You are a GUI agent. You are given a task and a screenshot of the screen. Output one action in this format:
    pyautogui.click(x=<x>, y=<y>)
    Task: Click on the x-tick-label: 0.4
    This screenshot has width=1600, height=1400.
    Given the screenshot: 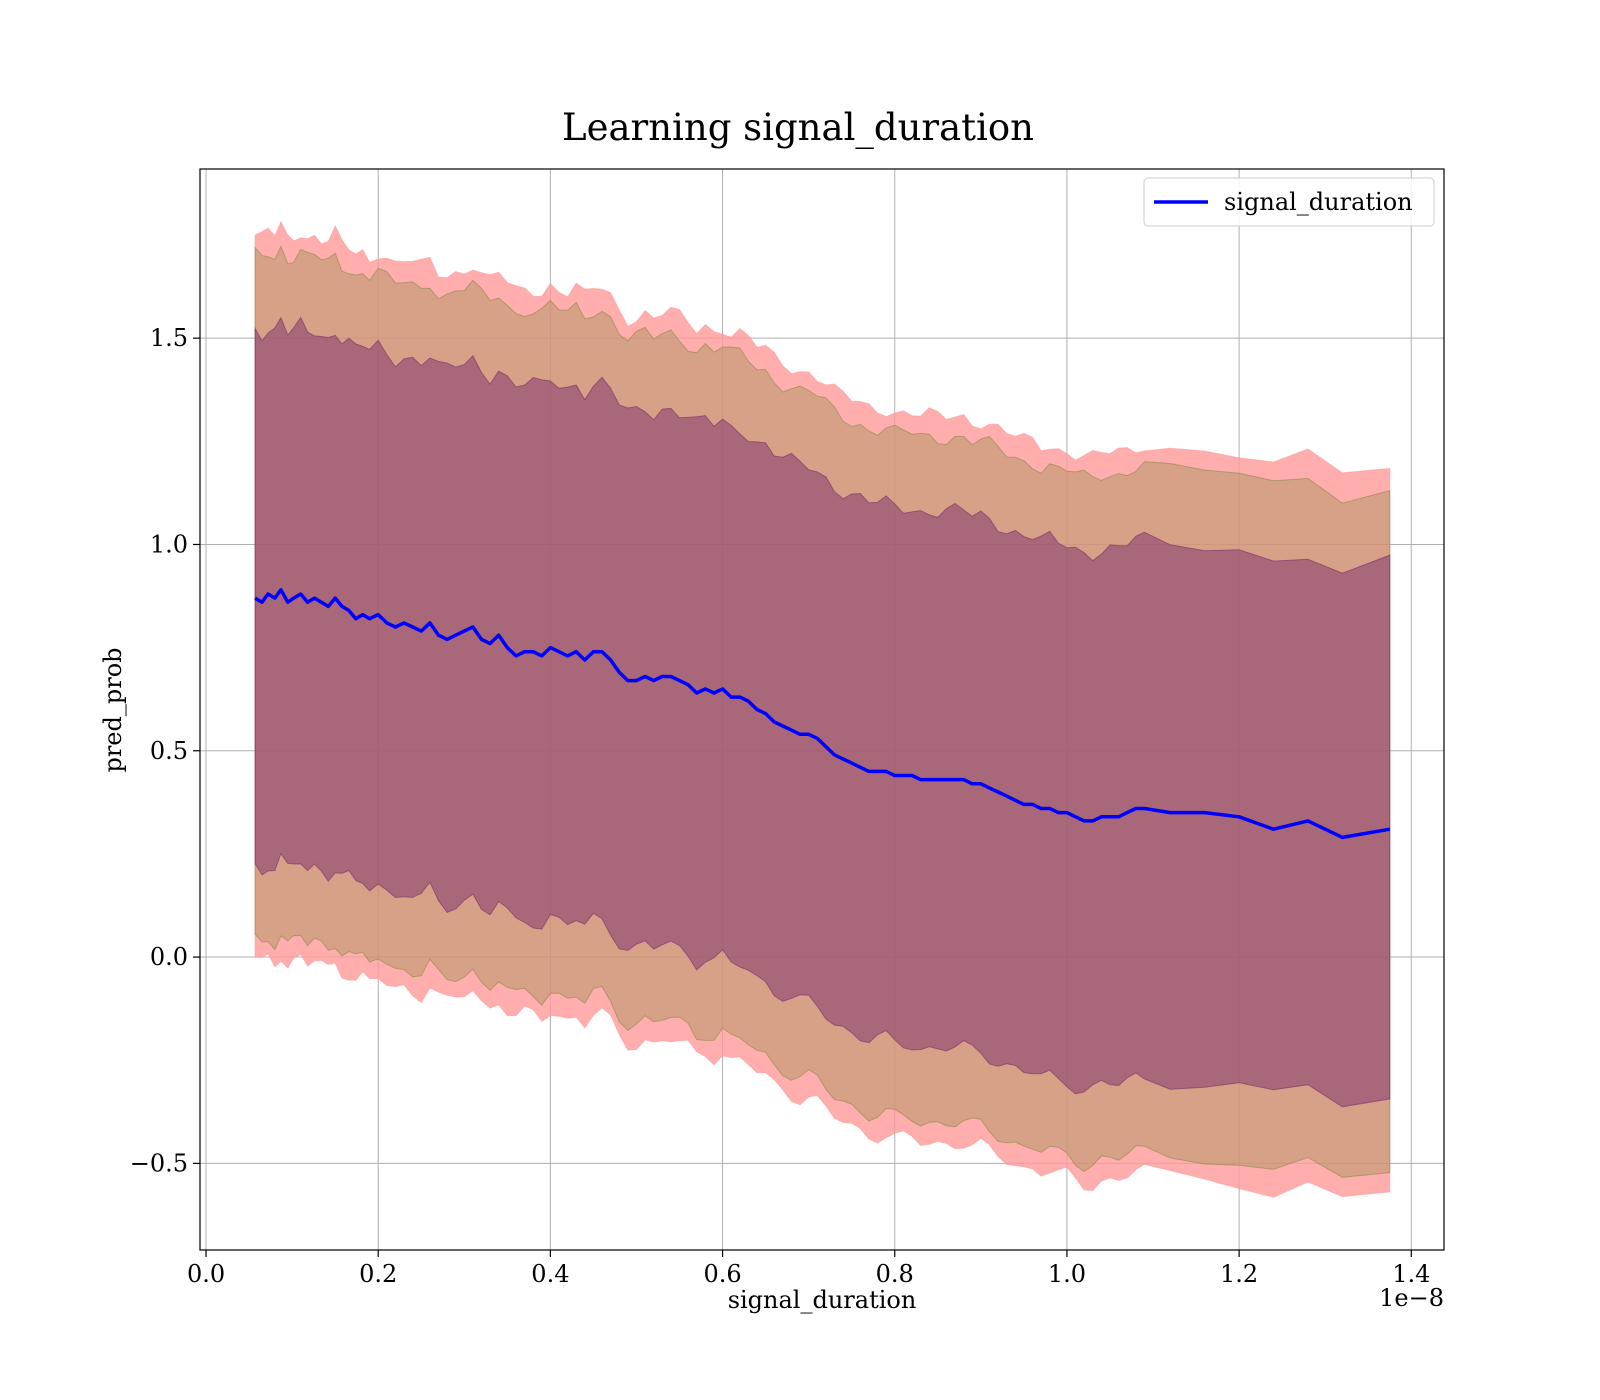 What is the action you would take?
    pyautogui.click(x=550, y=1274)
    